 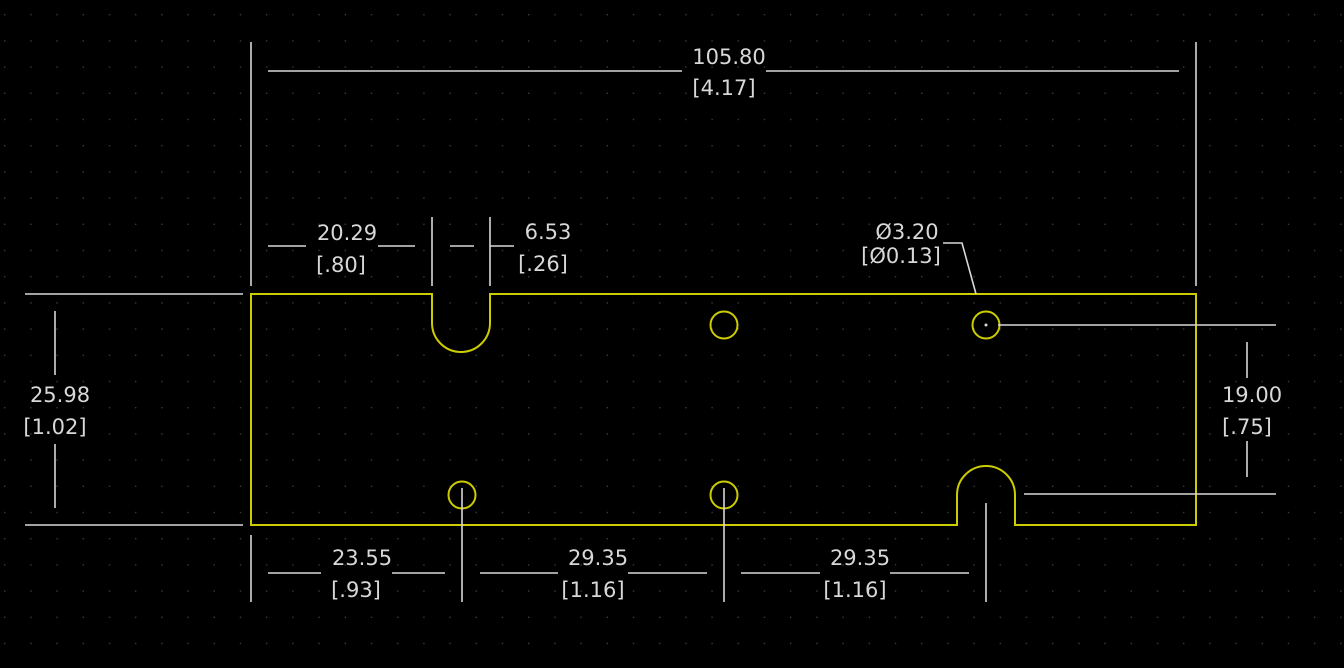 What do you see at coordinates (347, 233) in the screenshot?
I see `dimension-value: 20.29` at bounding box center [347, 233].